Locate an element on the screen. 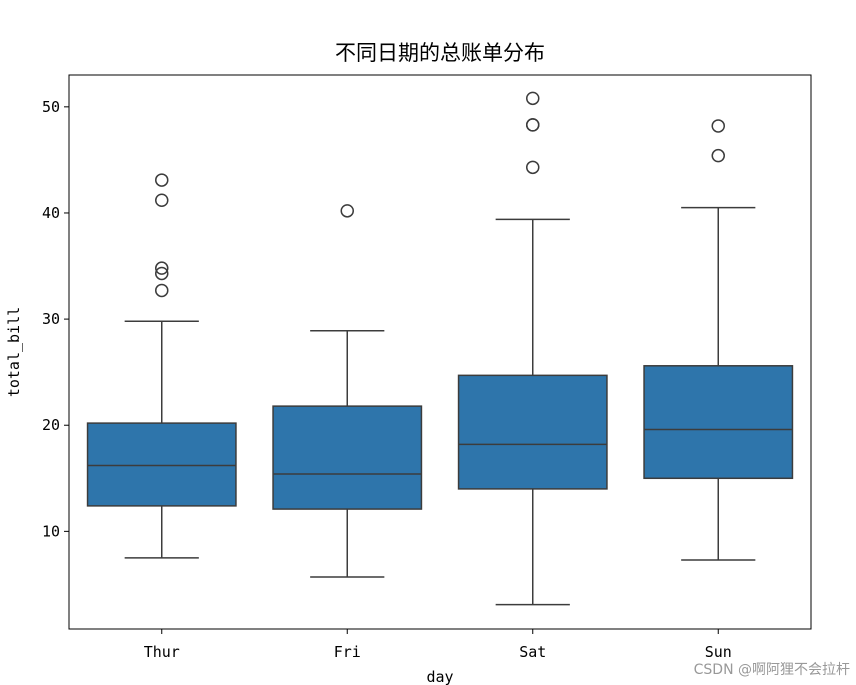 The image size is (856, 685). x-axis-label: day is located at coordinates (439, 676).